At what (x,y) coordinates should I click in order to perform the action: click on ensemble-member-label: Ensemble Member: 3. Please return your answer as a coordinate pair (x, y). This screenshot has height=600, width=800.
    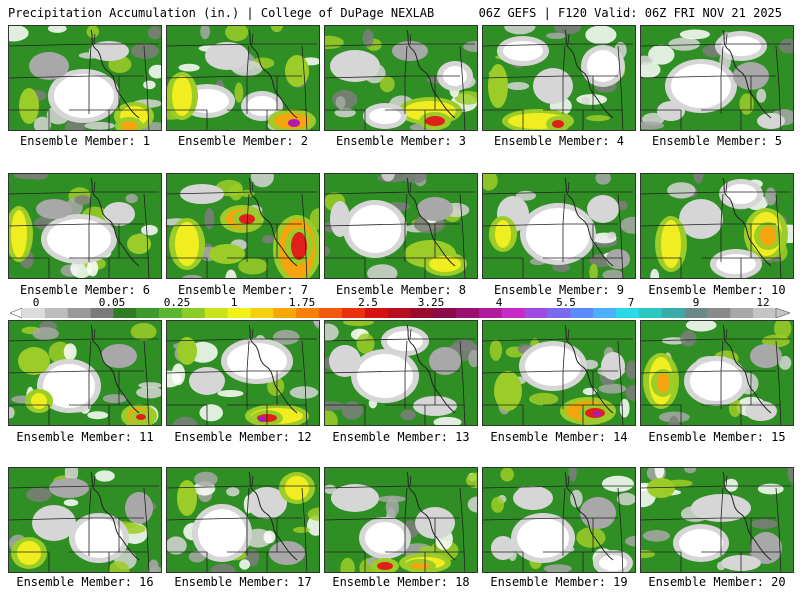
    Looking at the image, I should click on (401, 141).